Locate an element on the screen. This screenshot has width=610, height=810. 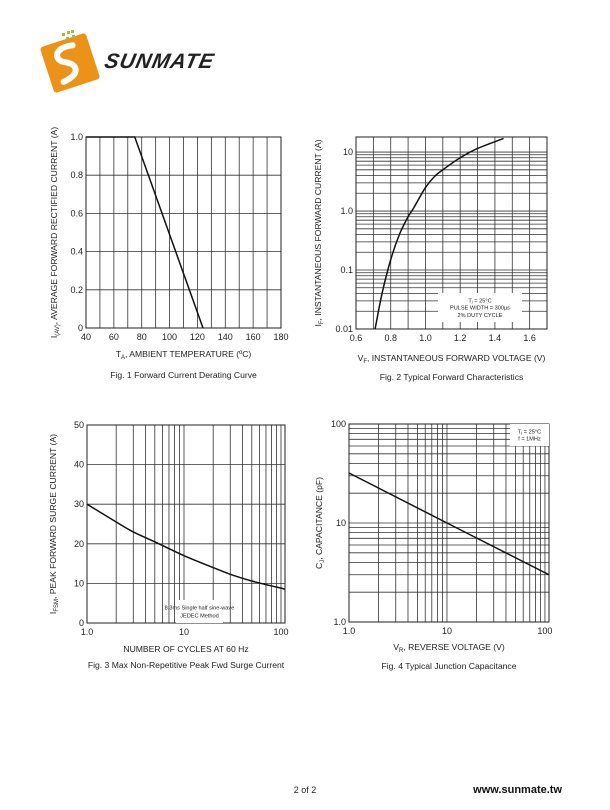
page-number: 2 of 2 is located at coordinates (305, 790).